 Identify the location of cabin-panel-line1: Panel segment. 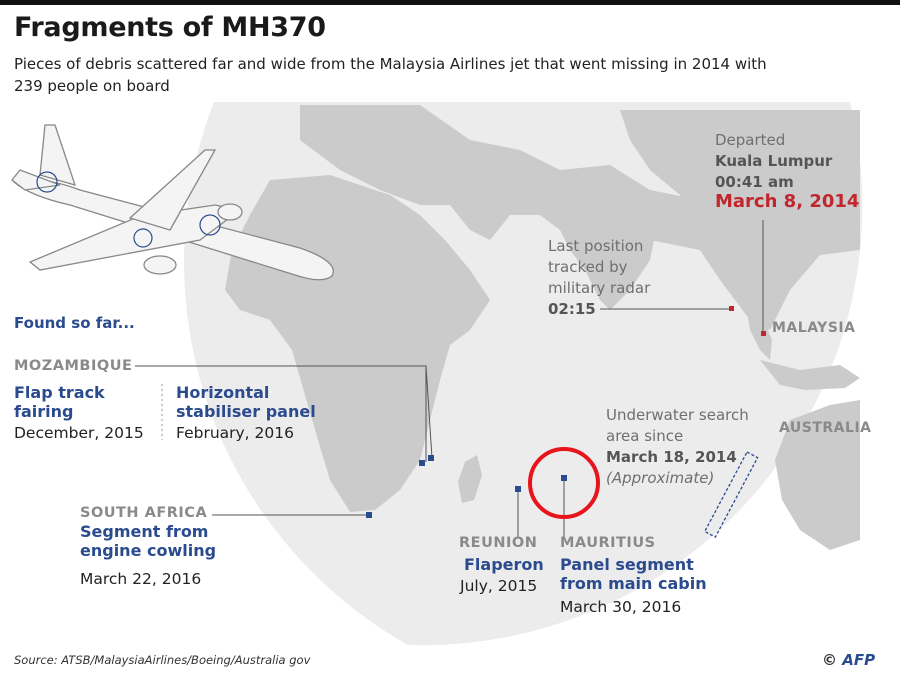
(627, 564).